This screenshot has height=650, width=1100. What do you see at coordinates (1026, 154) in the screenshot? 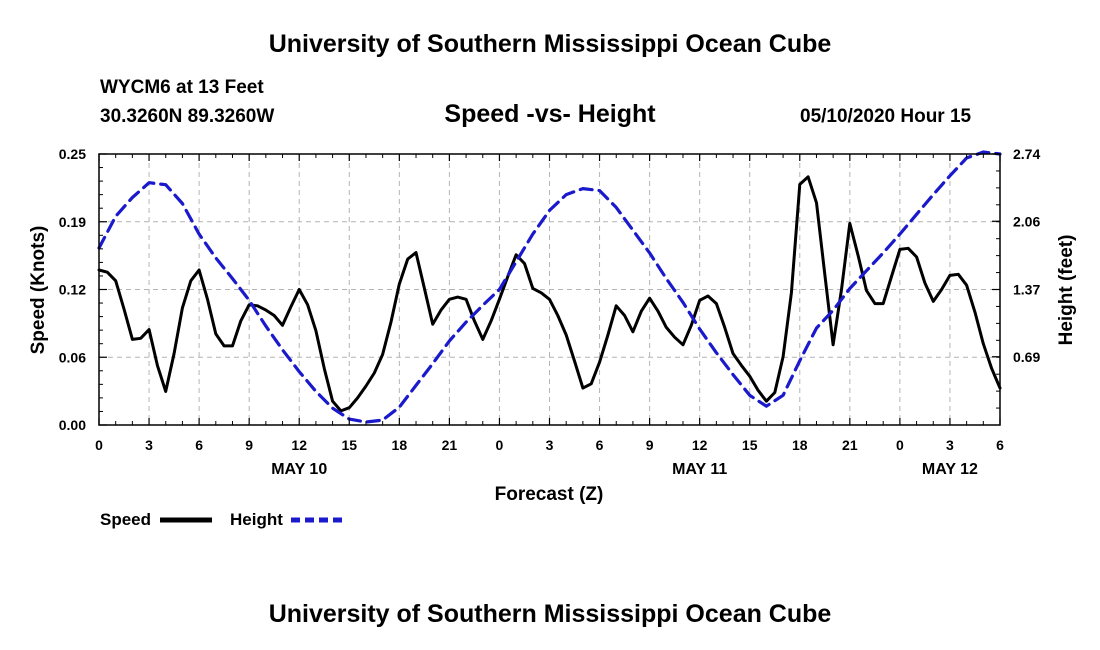
I see `y-right-tick-label: 2.74` at bounding box center [1026, 154].